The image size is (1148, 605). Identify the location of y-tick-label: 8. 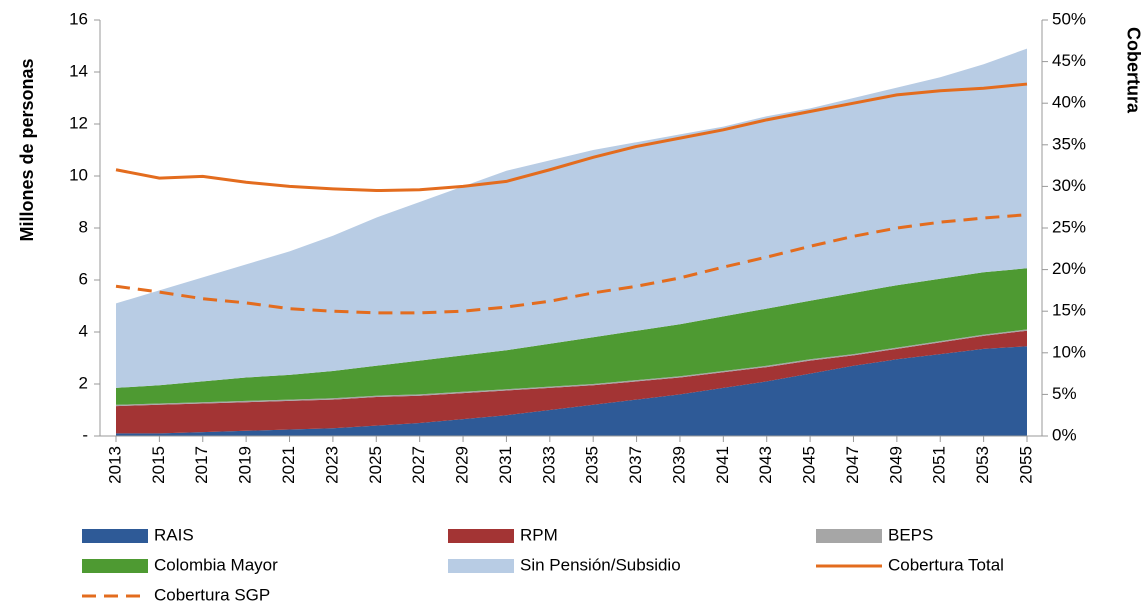
(83, 226).